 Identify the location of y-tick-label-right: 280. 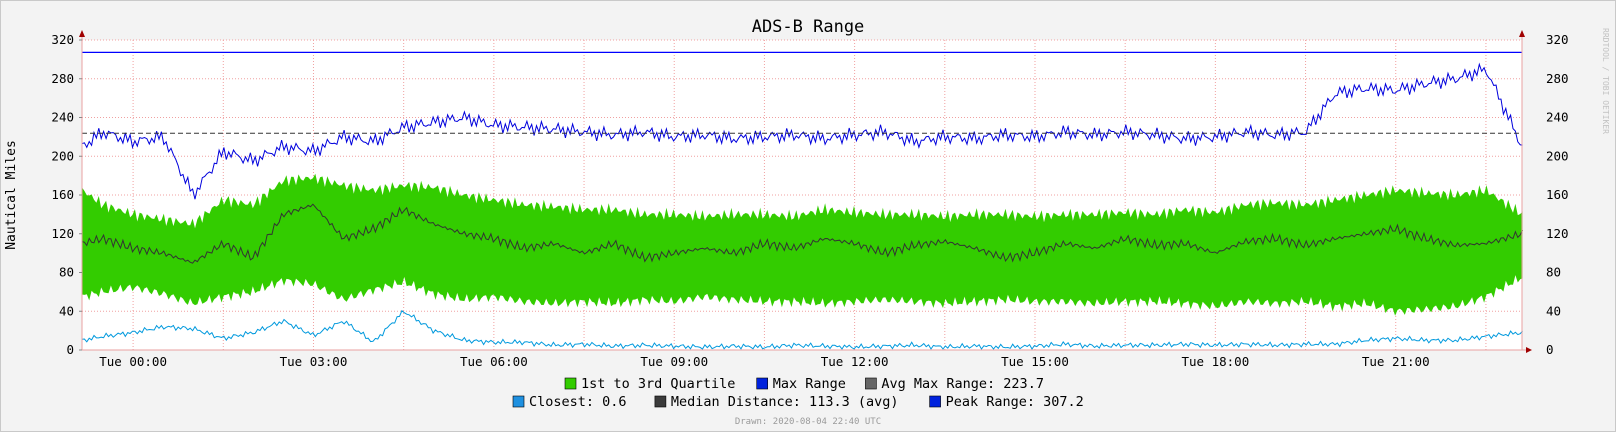
(1557, 78).